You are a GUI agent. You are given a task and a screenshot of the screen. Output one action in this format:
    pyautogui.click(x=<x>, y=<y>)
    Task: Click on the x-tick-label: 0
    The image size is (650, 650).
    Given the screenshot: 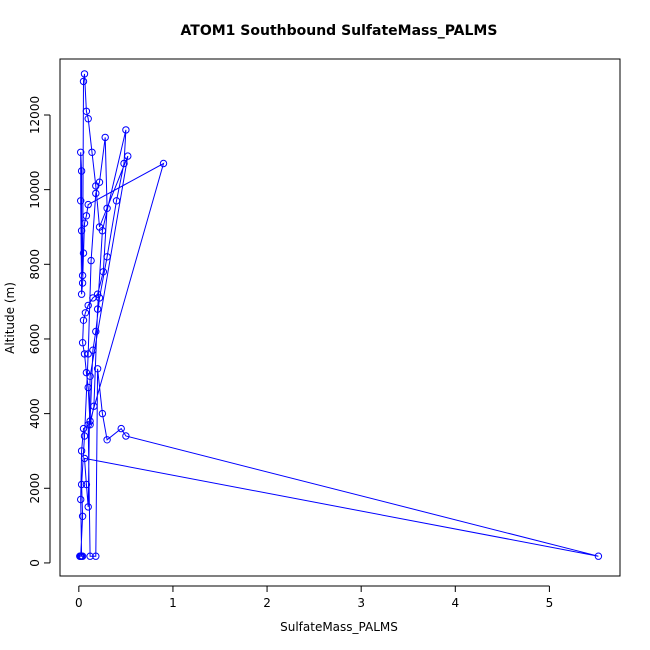 What is the action you would take?
    pyautogui.click(x=79, y=603)
    